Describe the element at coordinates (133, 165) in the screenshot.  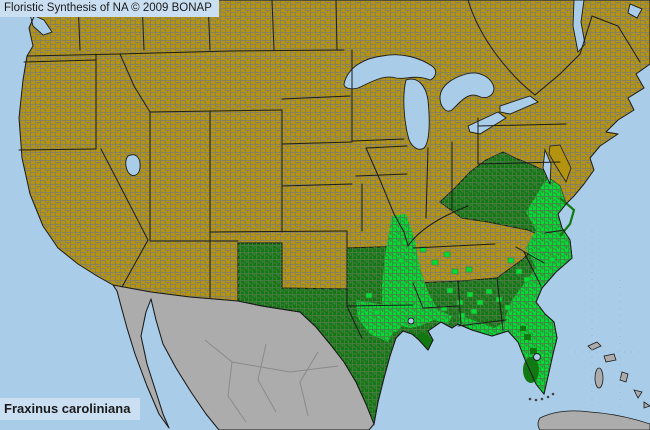
I see `great-salt-lake` at that location.